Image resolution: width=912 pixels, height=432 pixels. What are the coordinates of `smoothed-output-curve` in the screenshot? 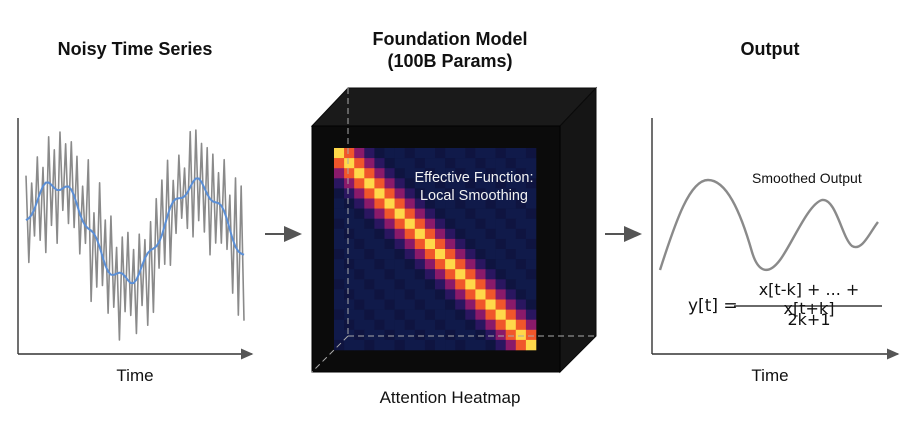 It's located at (768, 224).